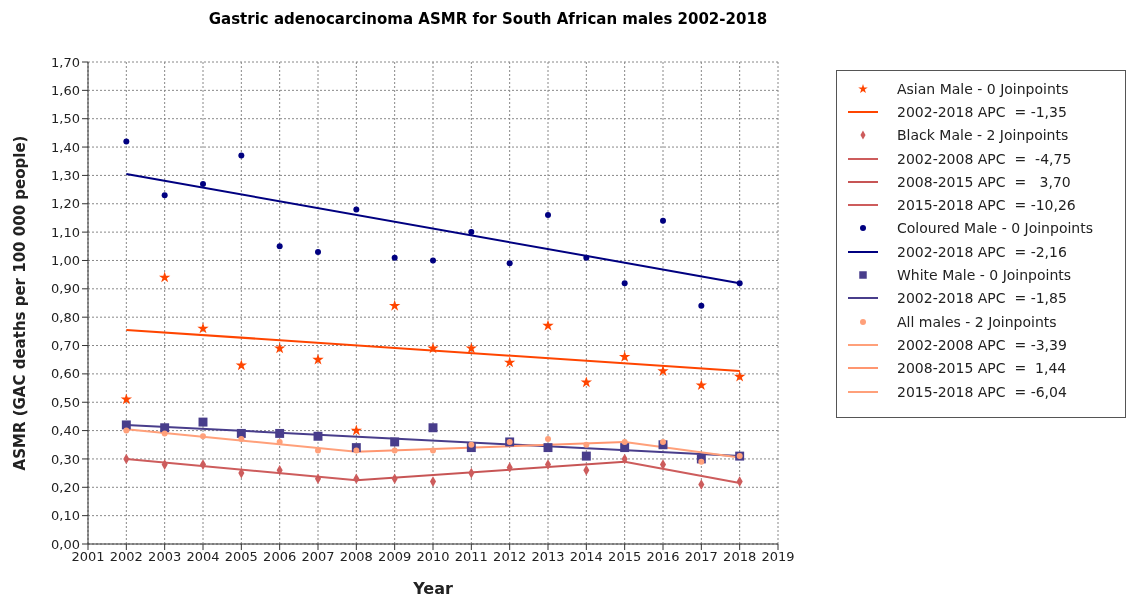  I want to click on x-tick-label: 2011, so click(471, 557).